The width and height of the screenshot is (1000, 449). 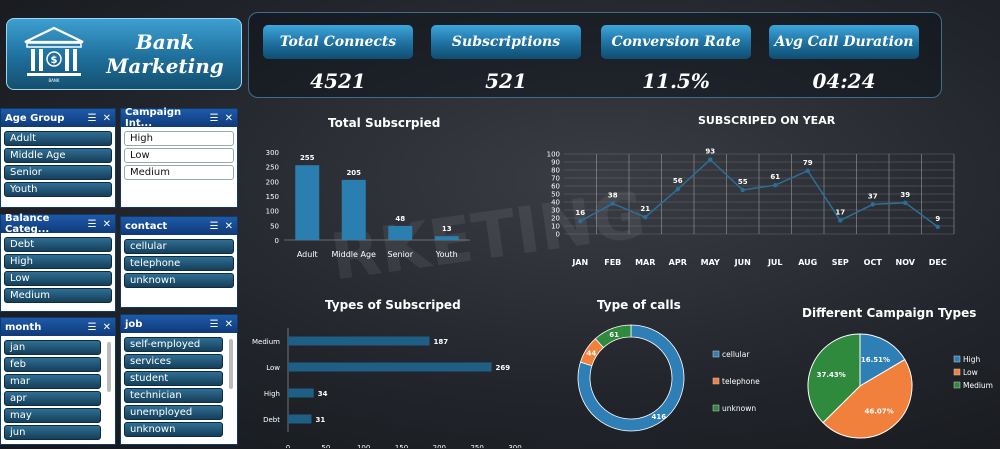 I want to click on x-tick-label: APR, so click(x=678, y=262).